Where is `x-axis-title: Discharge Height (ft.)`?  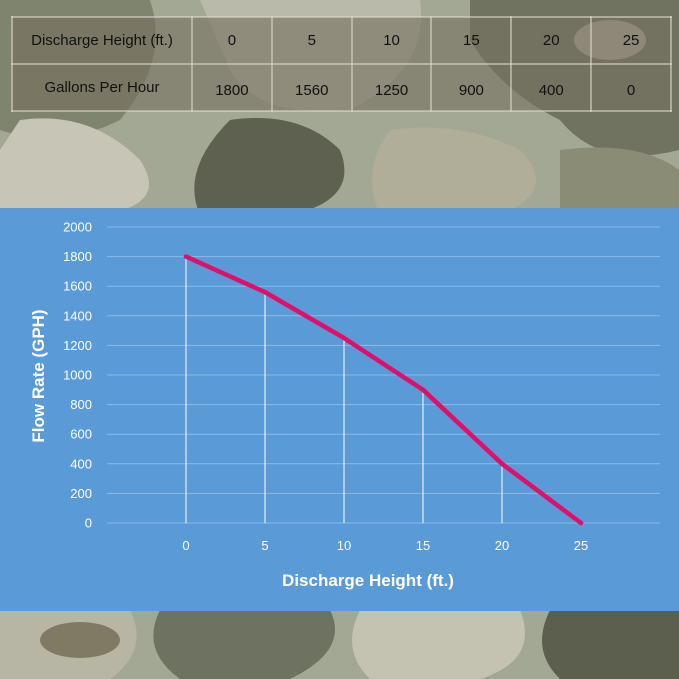
x-axis-title: Discharge Height (ft.) is located at coordinates (368, 580).